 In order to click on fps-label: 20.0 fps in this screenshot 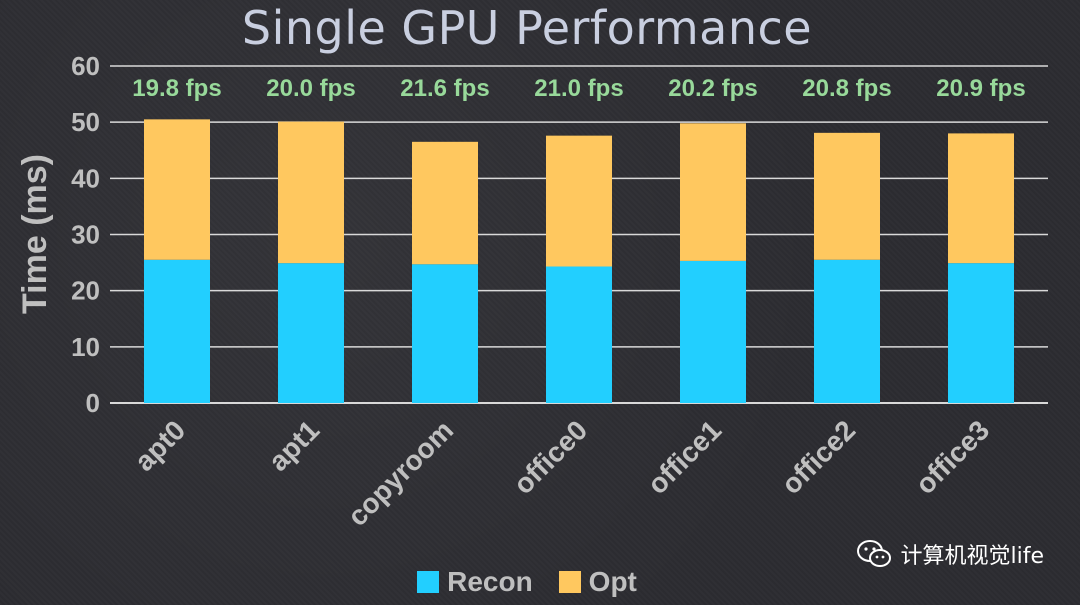, I will do `click(310, 88)`.